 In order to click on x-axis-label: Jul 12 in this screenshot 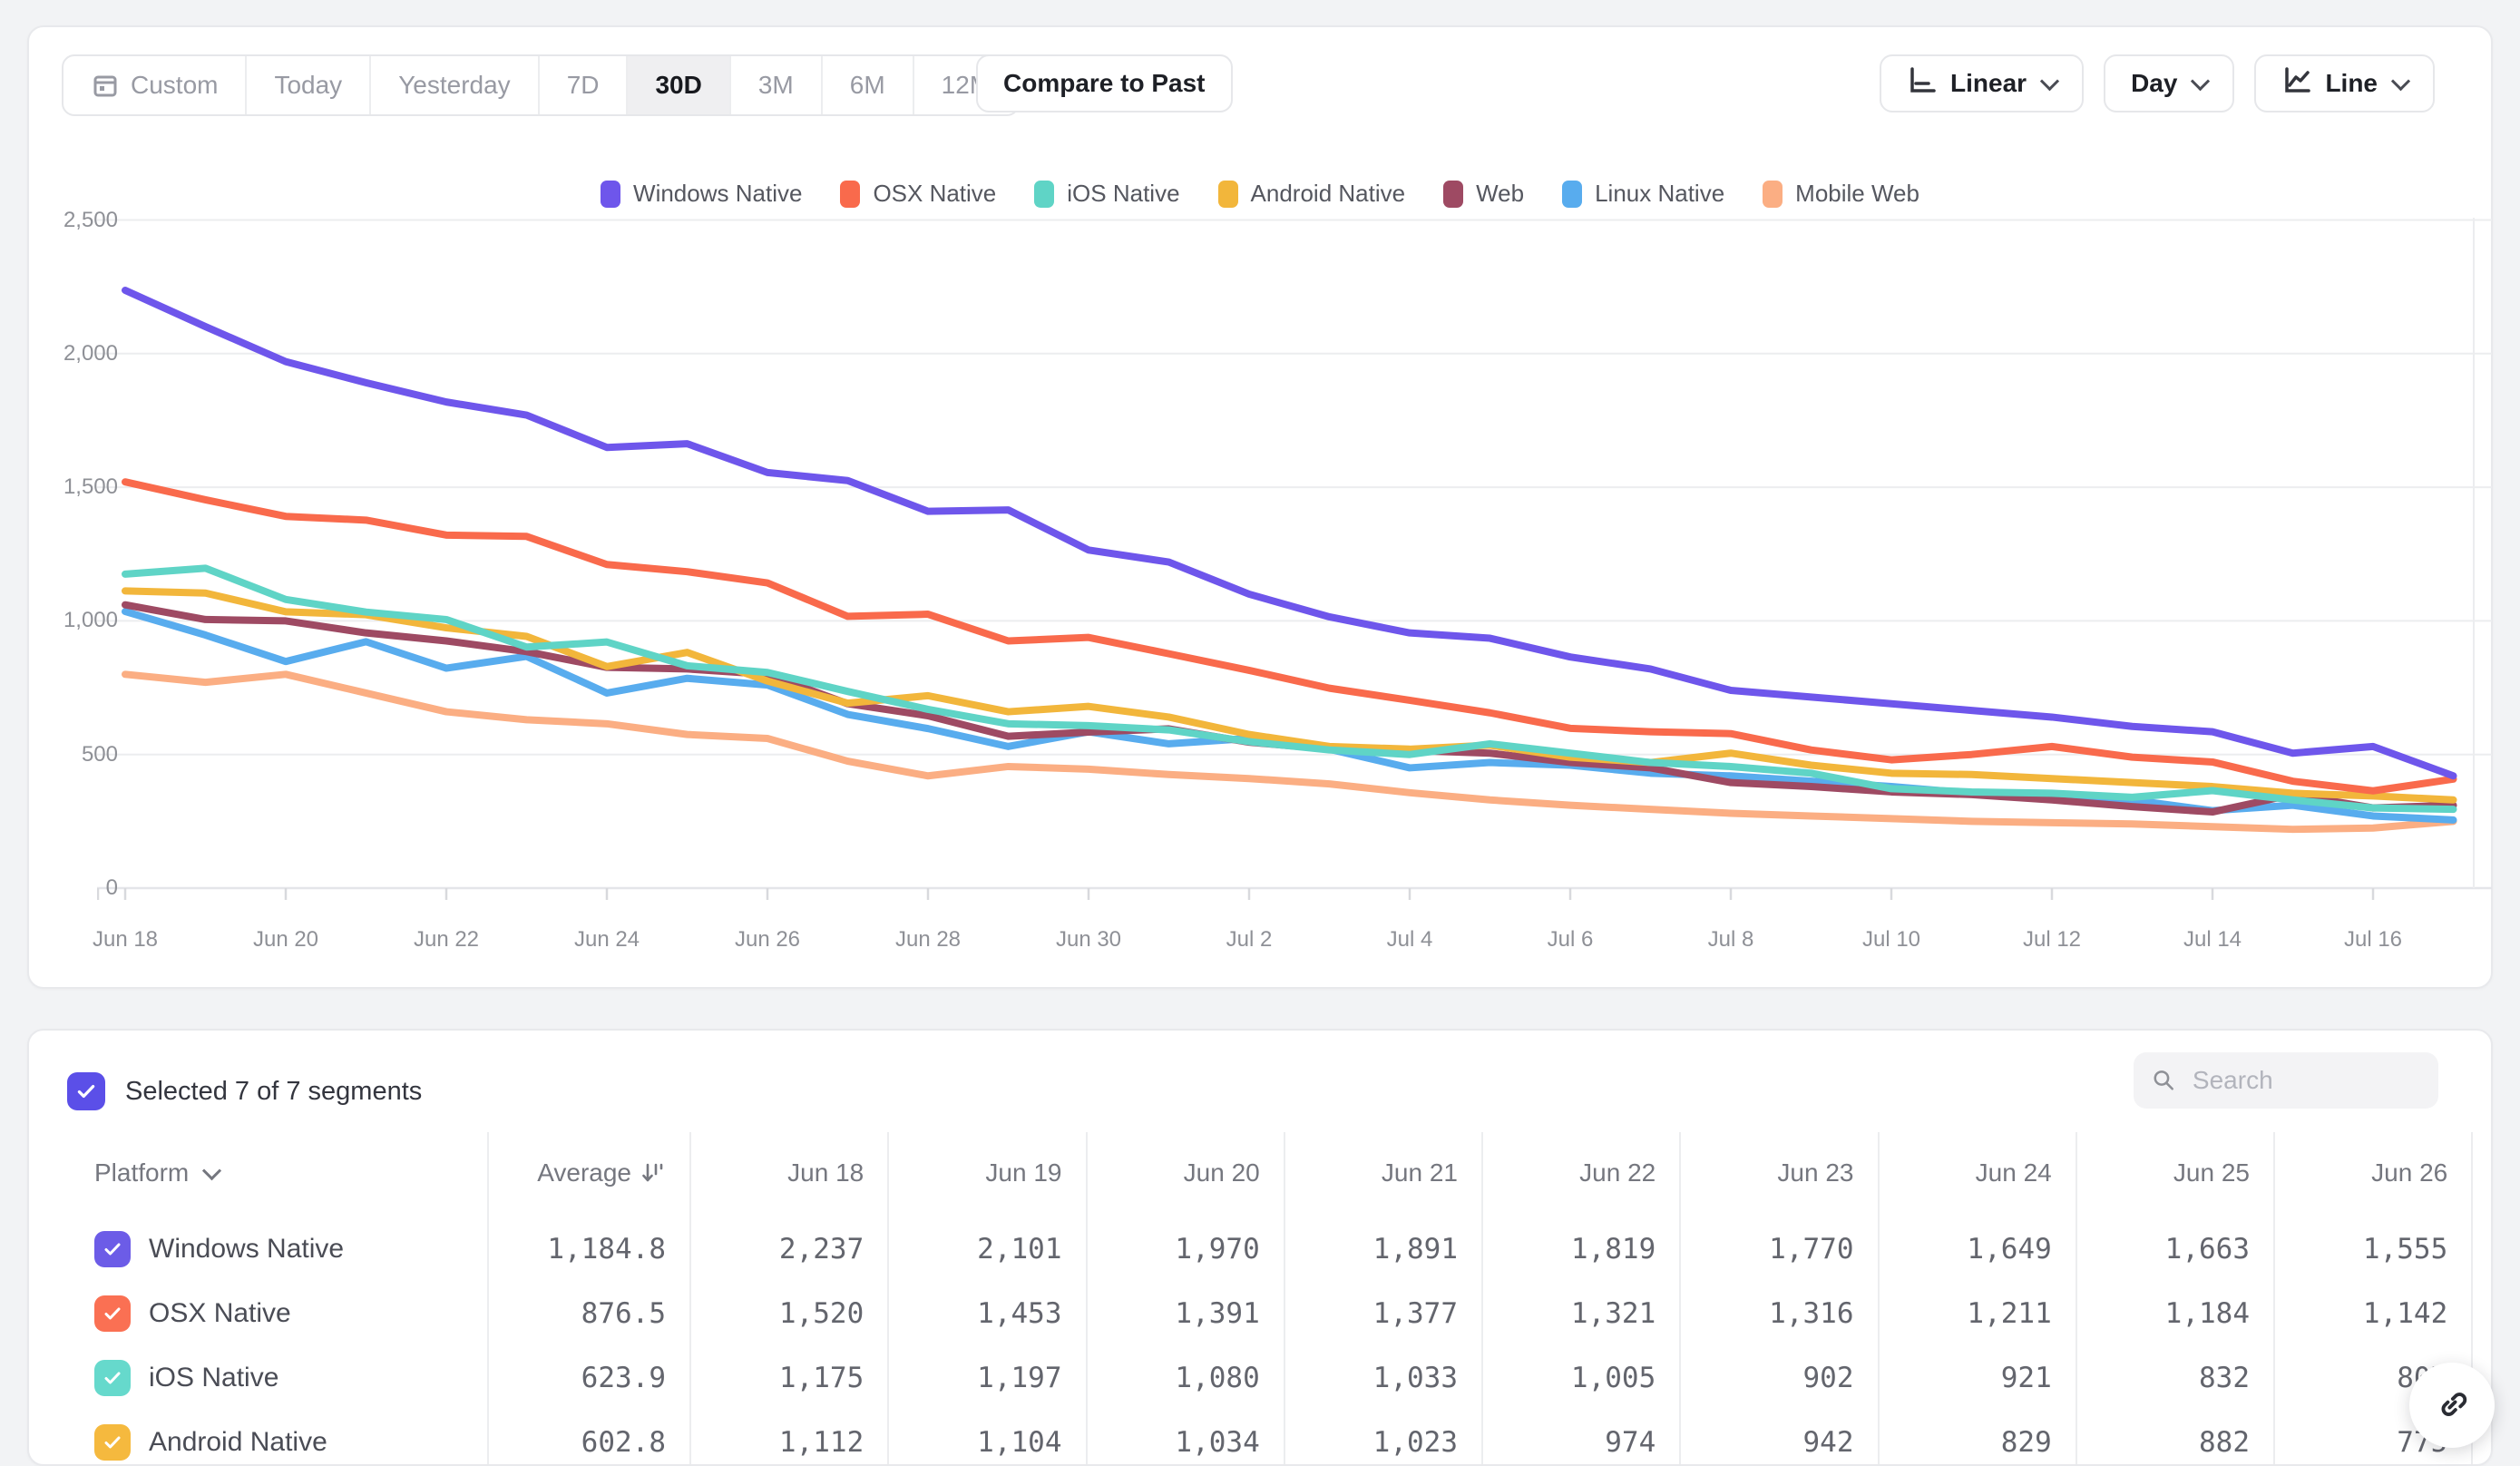, I will do `click(2052, 940)`.